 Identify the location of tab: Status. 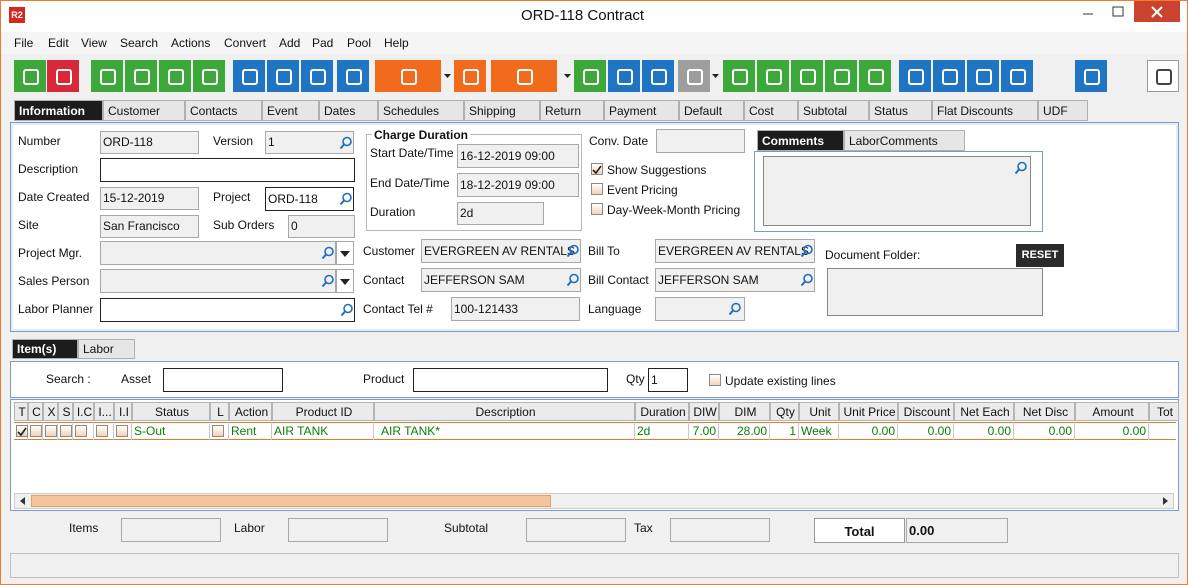
(900, 110).